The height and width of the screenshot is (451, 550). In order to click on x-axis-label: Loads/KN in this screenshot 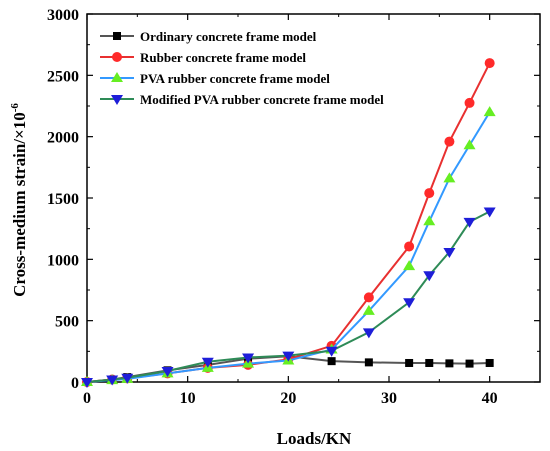, I will do `click(314, 438)`.